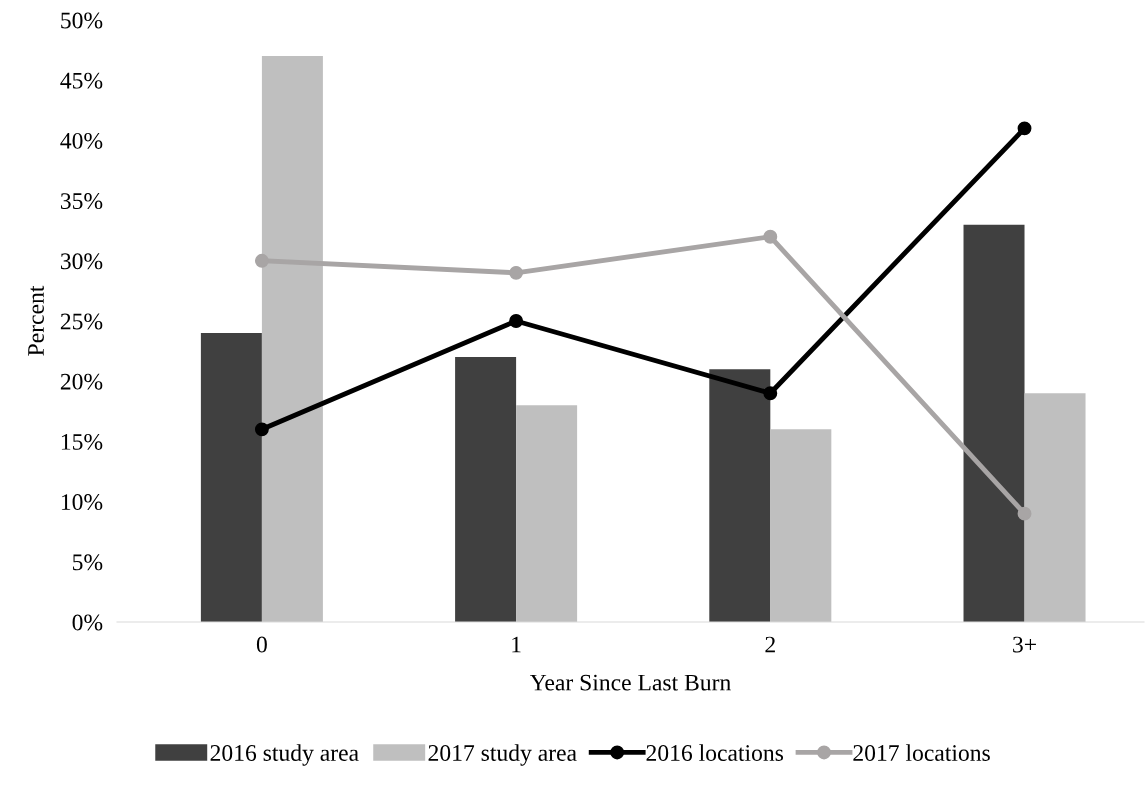 The width and height of the screenshot is (1146, 795). Describe the element at coordinates (921, 752) in the screenshot. I see `legend-label: 2017 locations` at that location.